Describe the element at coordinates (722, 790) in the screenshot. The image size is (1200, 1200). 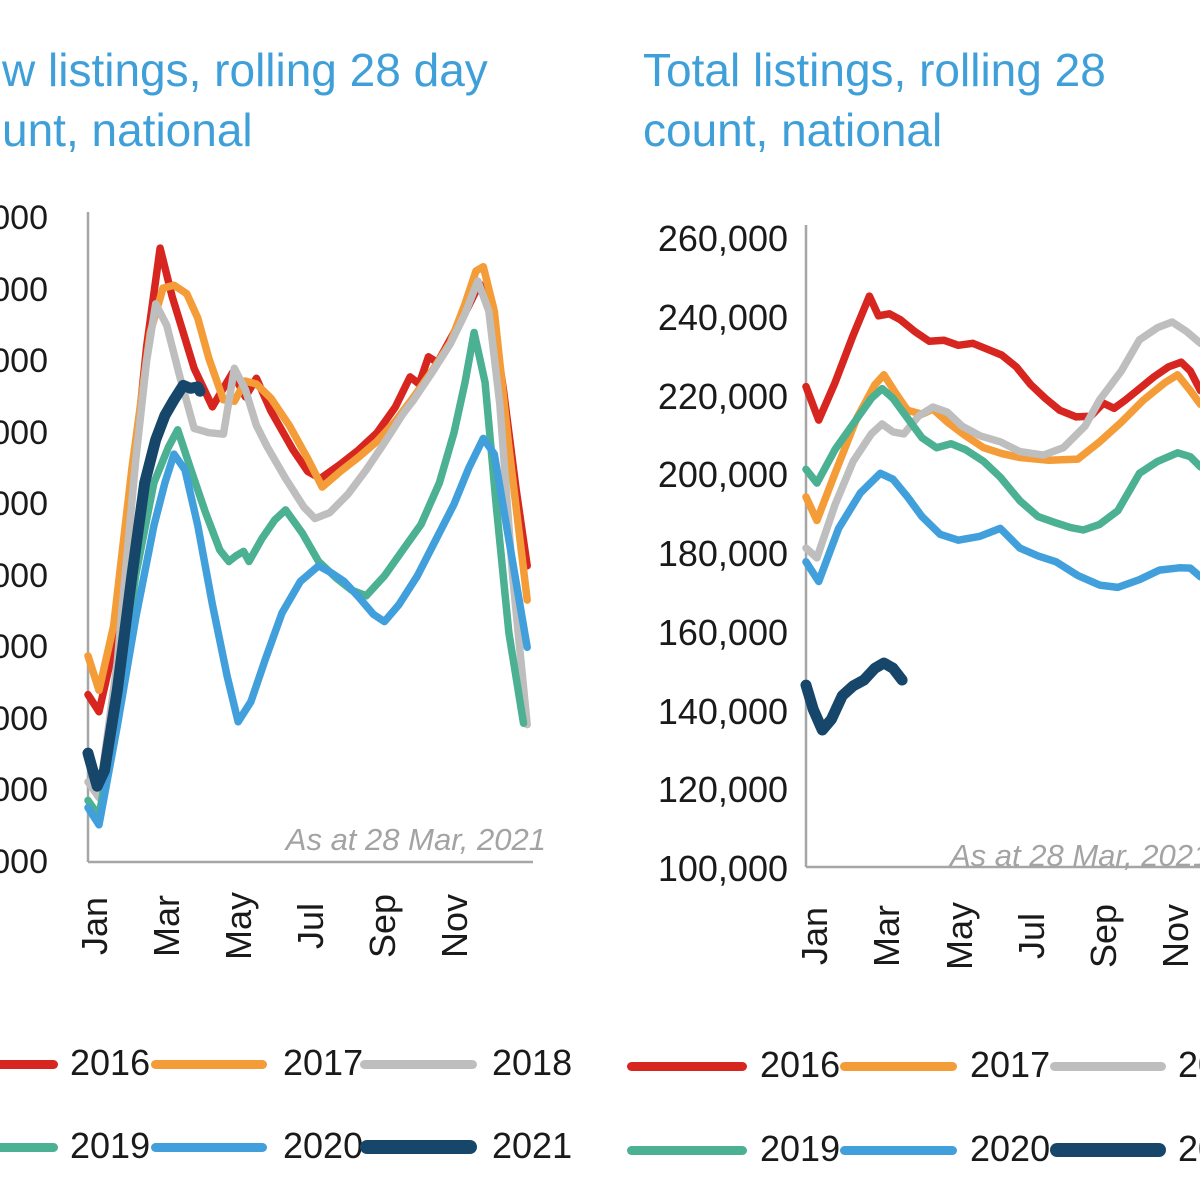
I see `y-tick-label: 120,000` at that location.